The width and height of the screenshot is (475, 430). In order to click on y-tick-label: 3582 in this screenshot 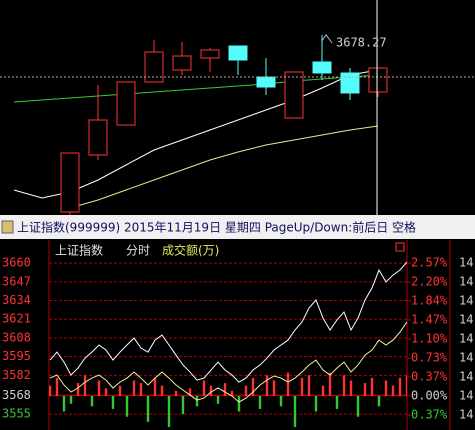, I will do `click(16, 375)`.